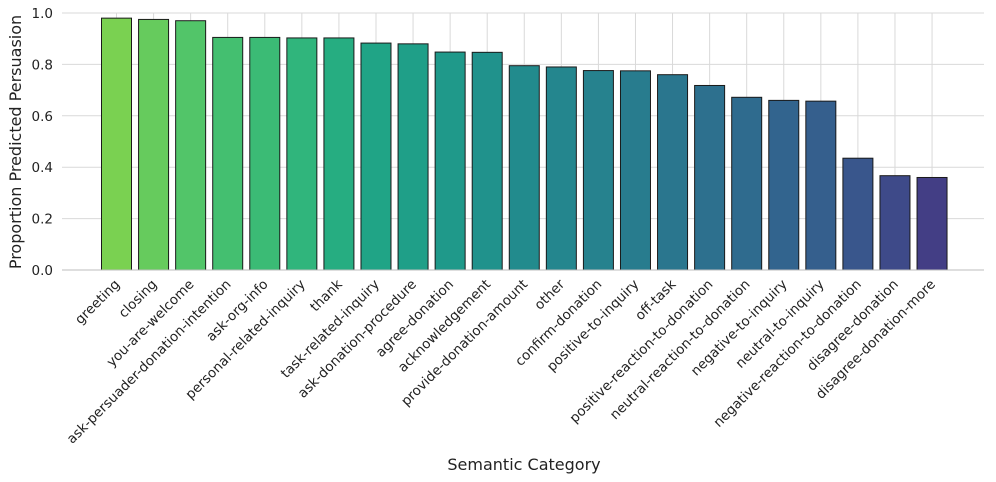 The width and height of the screenshot is (996, 482). Describe the element at coordinates (228, 153) in the screenshot. I see `bar-ask-persuader-donation-intention` at that location.